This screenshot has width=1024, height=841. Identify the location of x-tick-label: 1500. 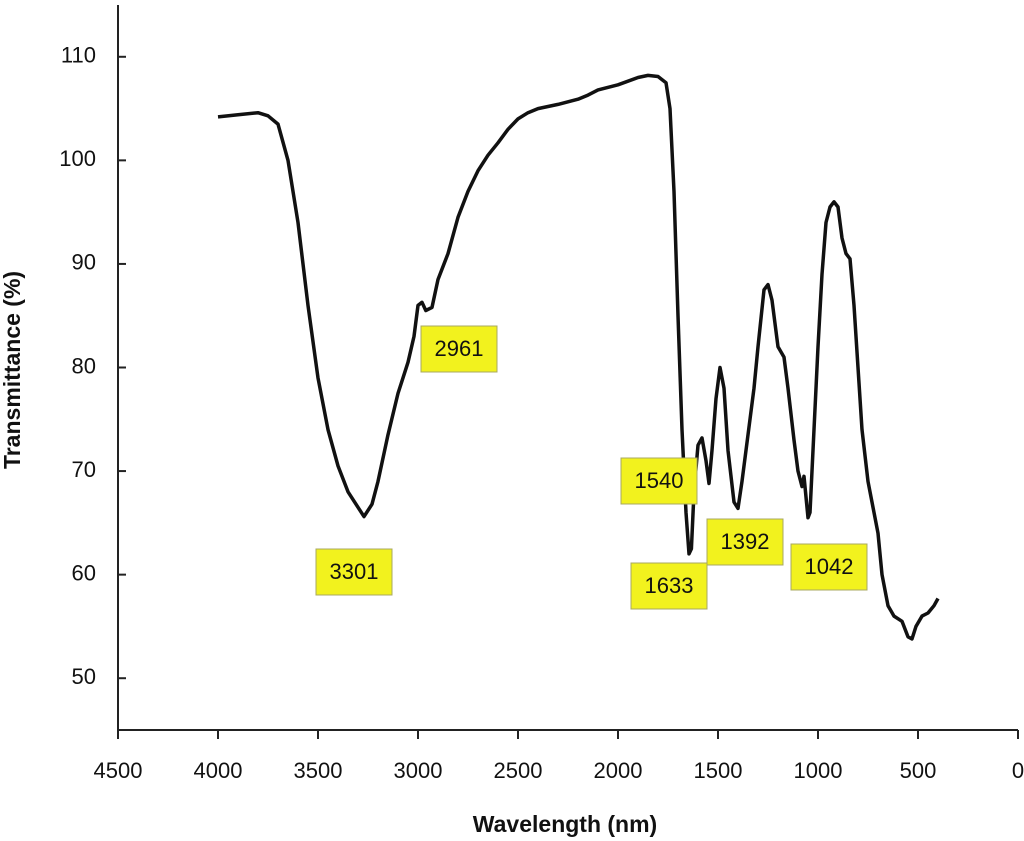
(718, 770).